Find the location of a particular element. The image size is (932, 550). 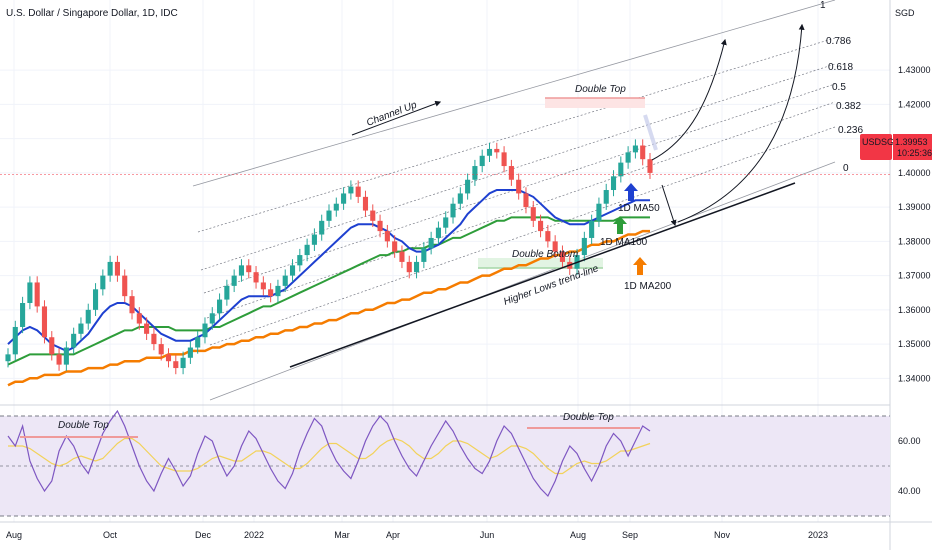

fib-label: 0.786 is located at coordinates (838, 41).